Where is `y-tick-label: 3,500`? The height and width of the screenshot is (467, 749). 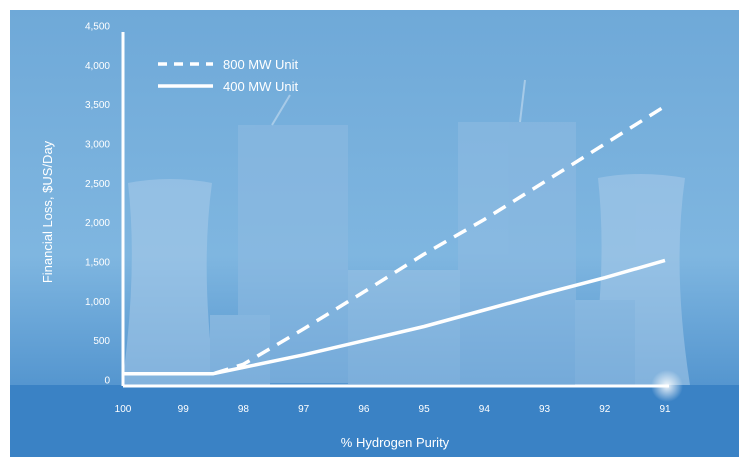 y-tick-label: 3,500 is located at coordinates (97, 105).